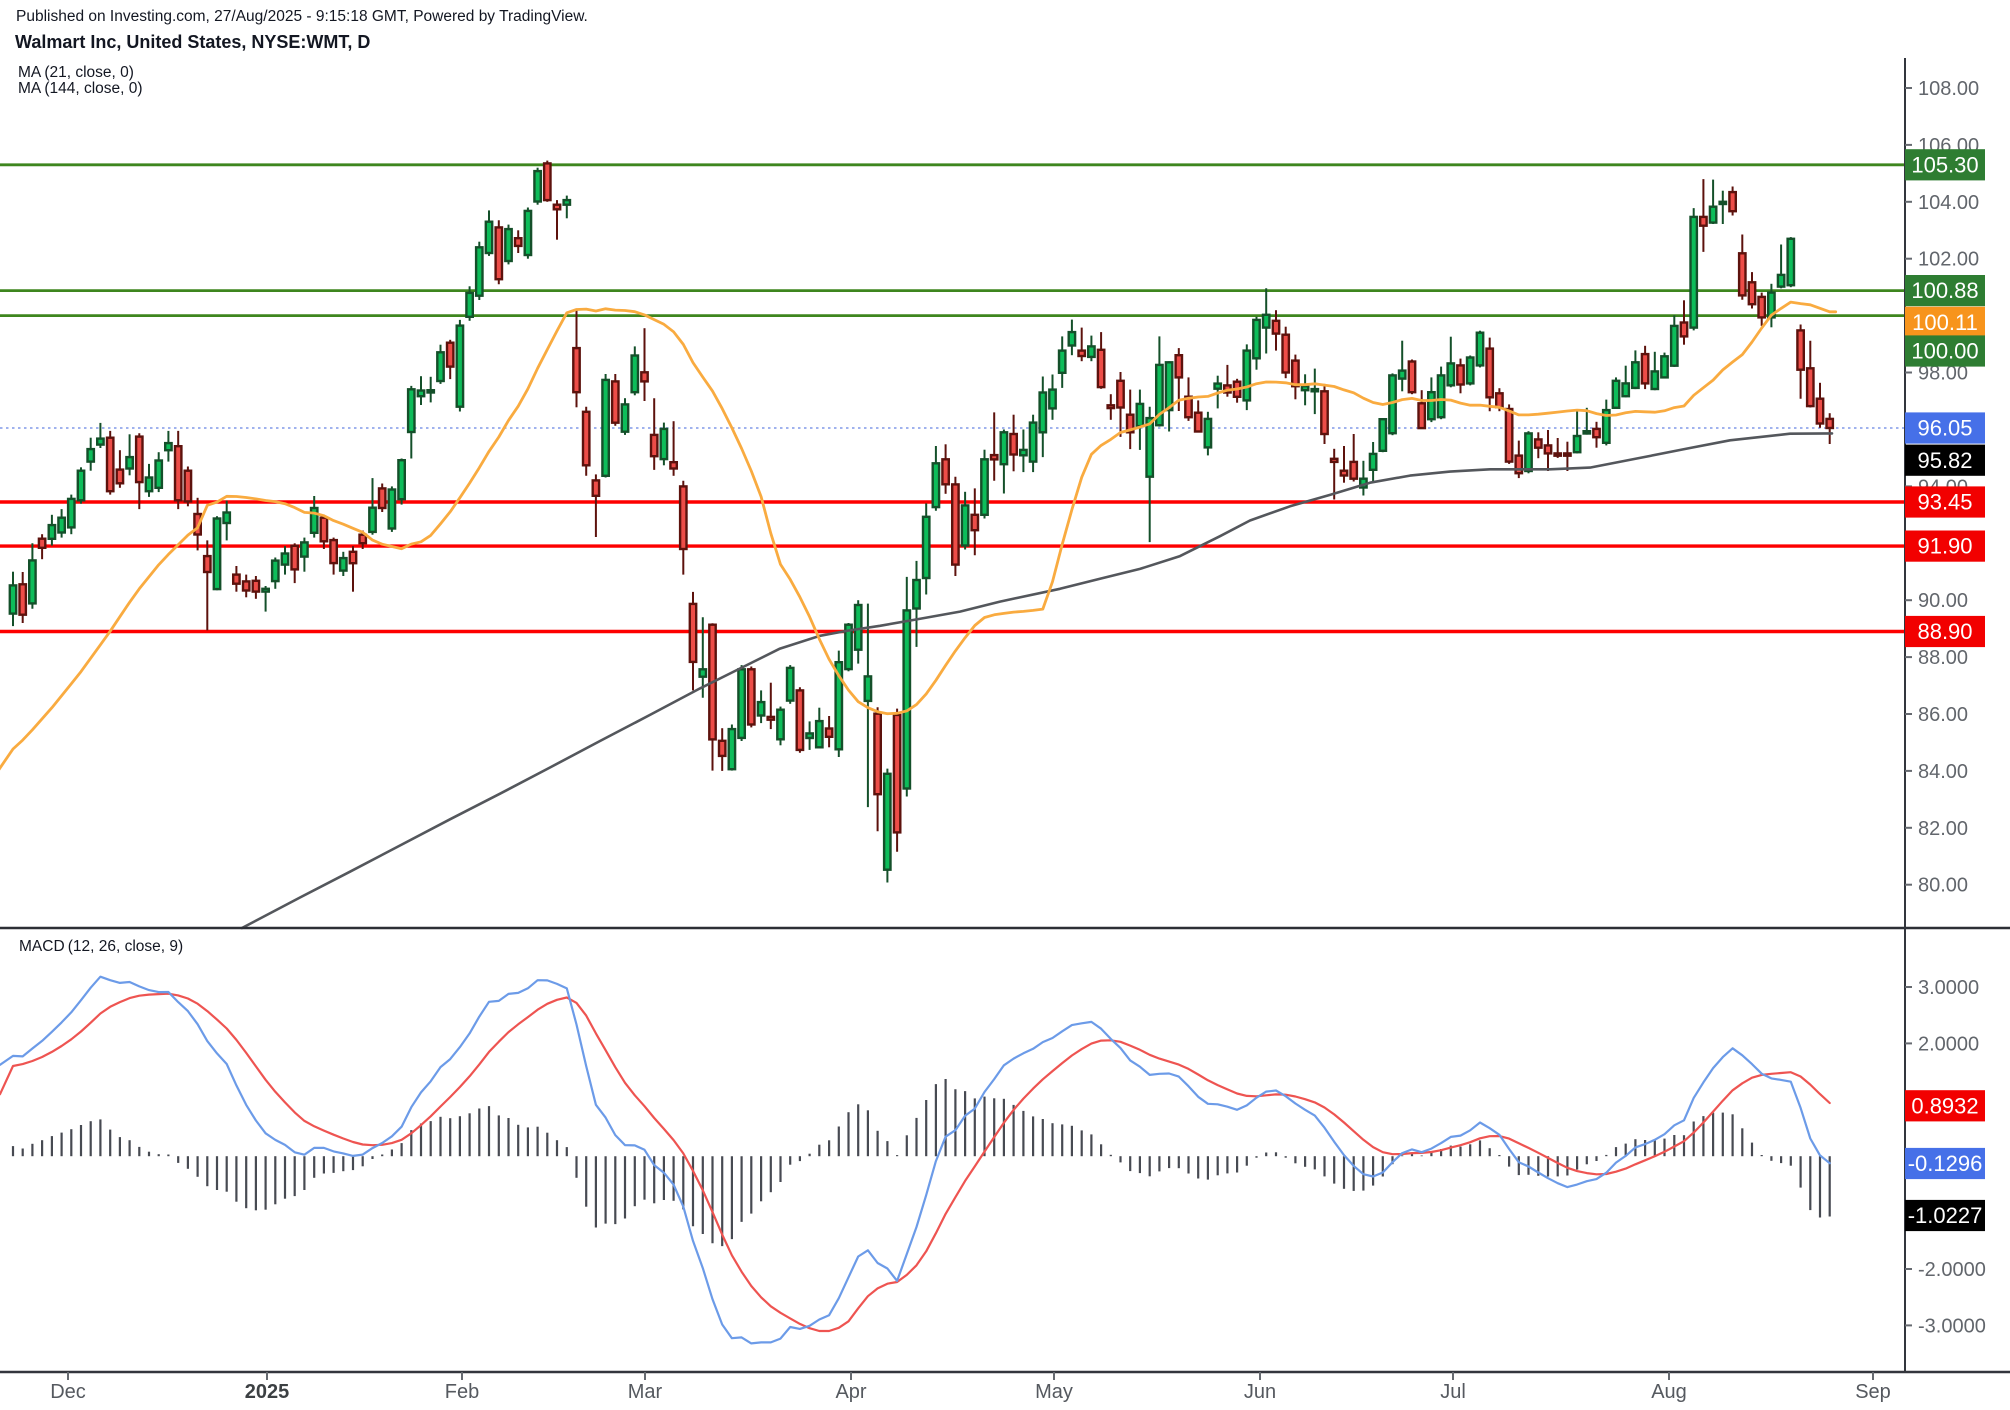  Describe the element at coordinates (1943, 374) in the screenshot. I see `svg-text: 98.00` at that location.